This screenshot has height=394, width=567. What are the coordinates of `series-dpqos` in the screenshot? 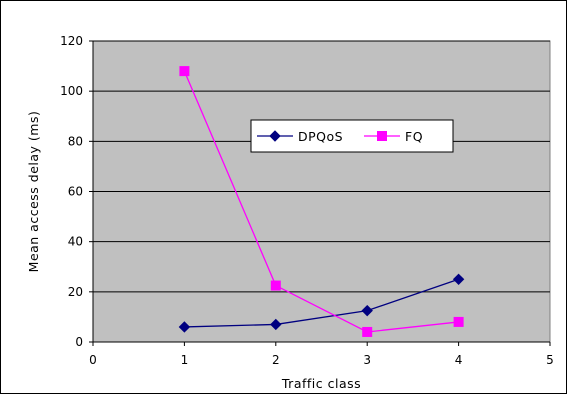 It's located at (321, 303).